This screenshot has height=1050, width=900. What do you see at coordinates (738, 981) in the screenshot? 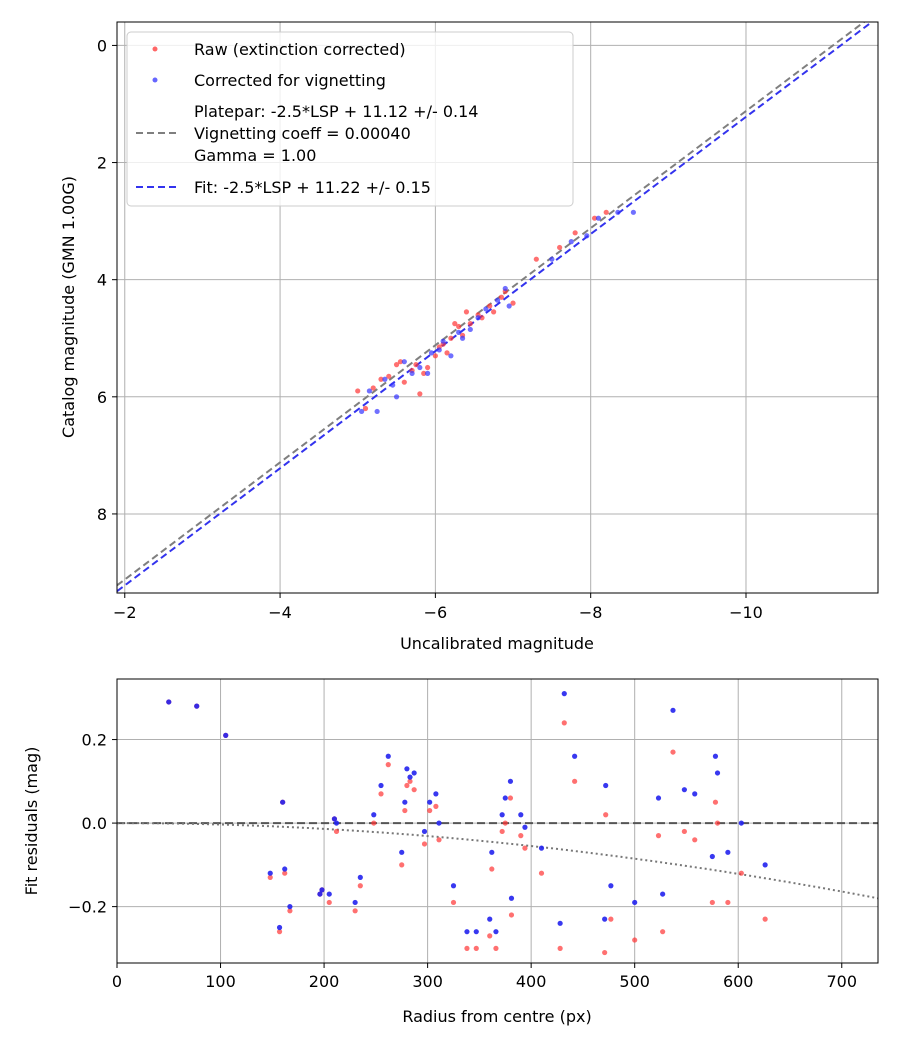
I see `bottom-x-tick-label: 600` at bounding box center [738, 981].